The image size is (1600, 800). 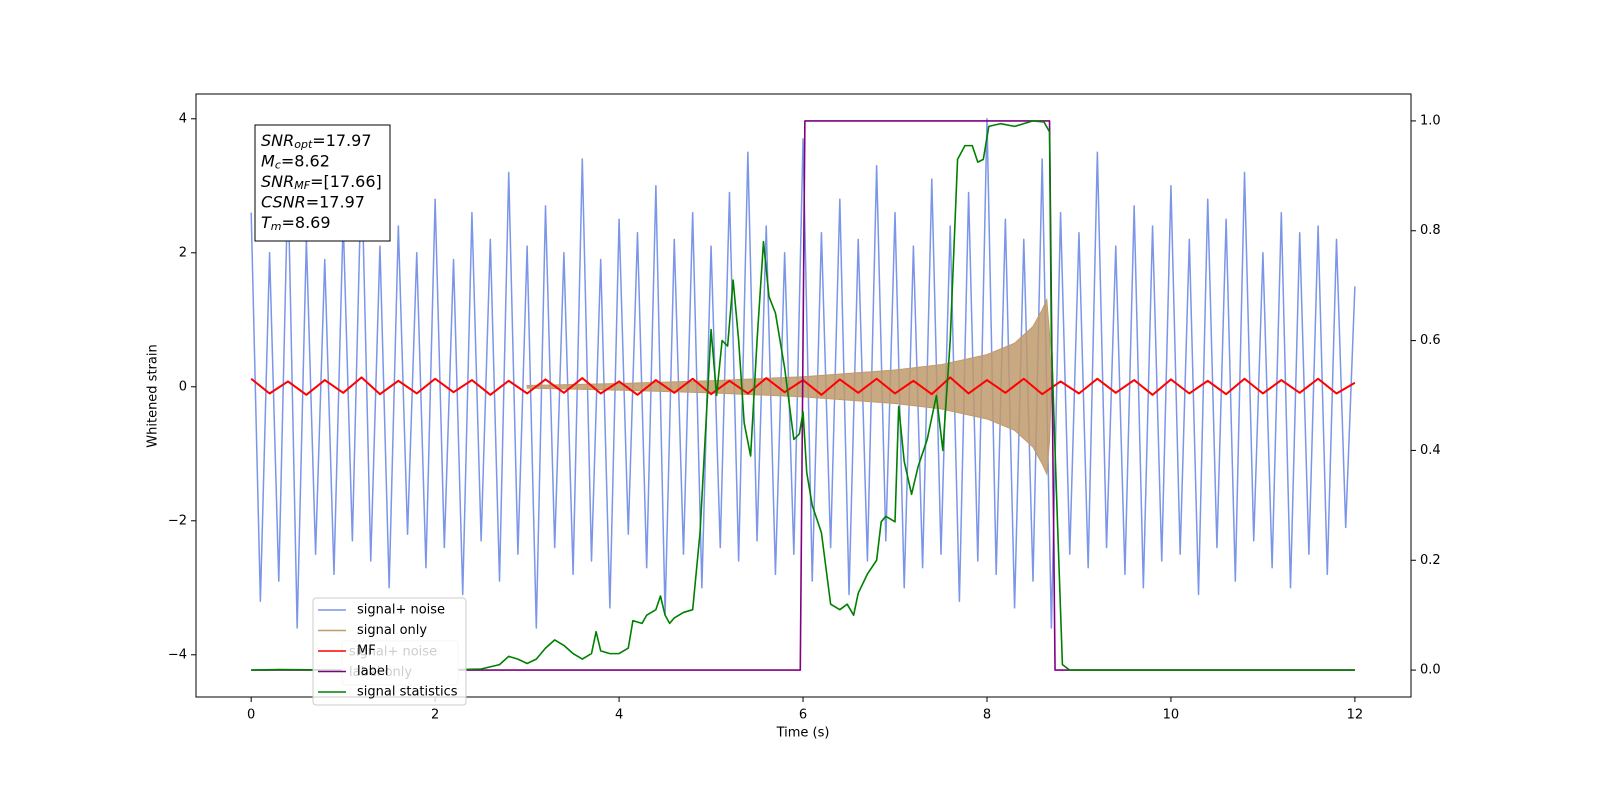 What do you see at coordinates (1430, 670) in the screenshot?
I see `y2-tick-label: 0.0` at bounding box center [1430, 670].